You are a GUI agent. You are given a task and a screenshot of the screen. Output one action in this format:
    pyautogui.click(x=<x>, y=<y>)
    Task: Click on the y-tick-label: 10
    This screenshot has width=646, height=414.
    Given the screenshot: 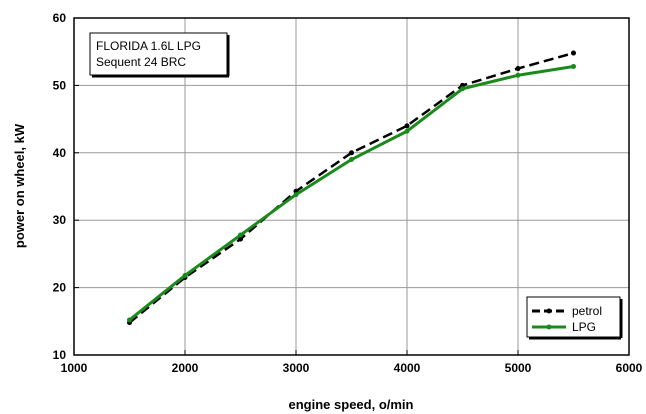 What is the action you would take?
    pyautogui.click(x=60, y=355)
    